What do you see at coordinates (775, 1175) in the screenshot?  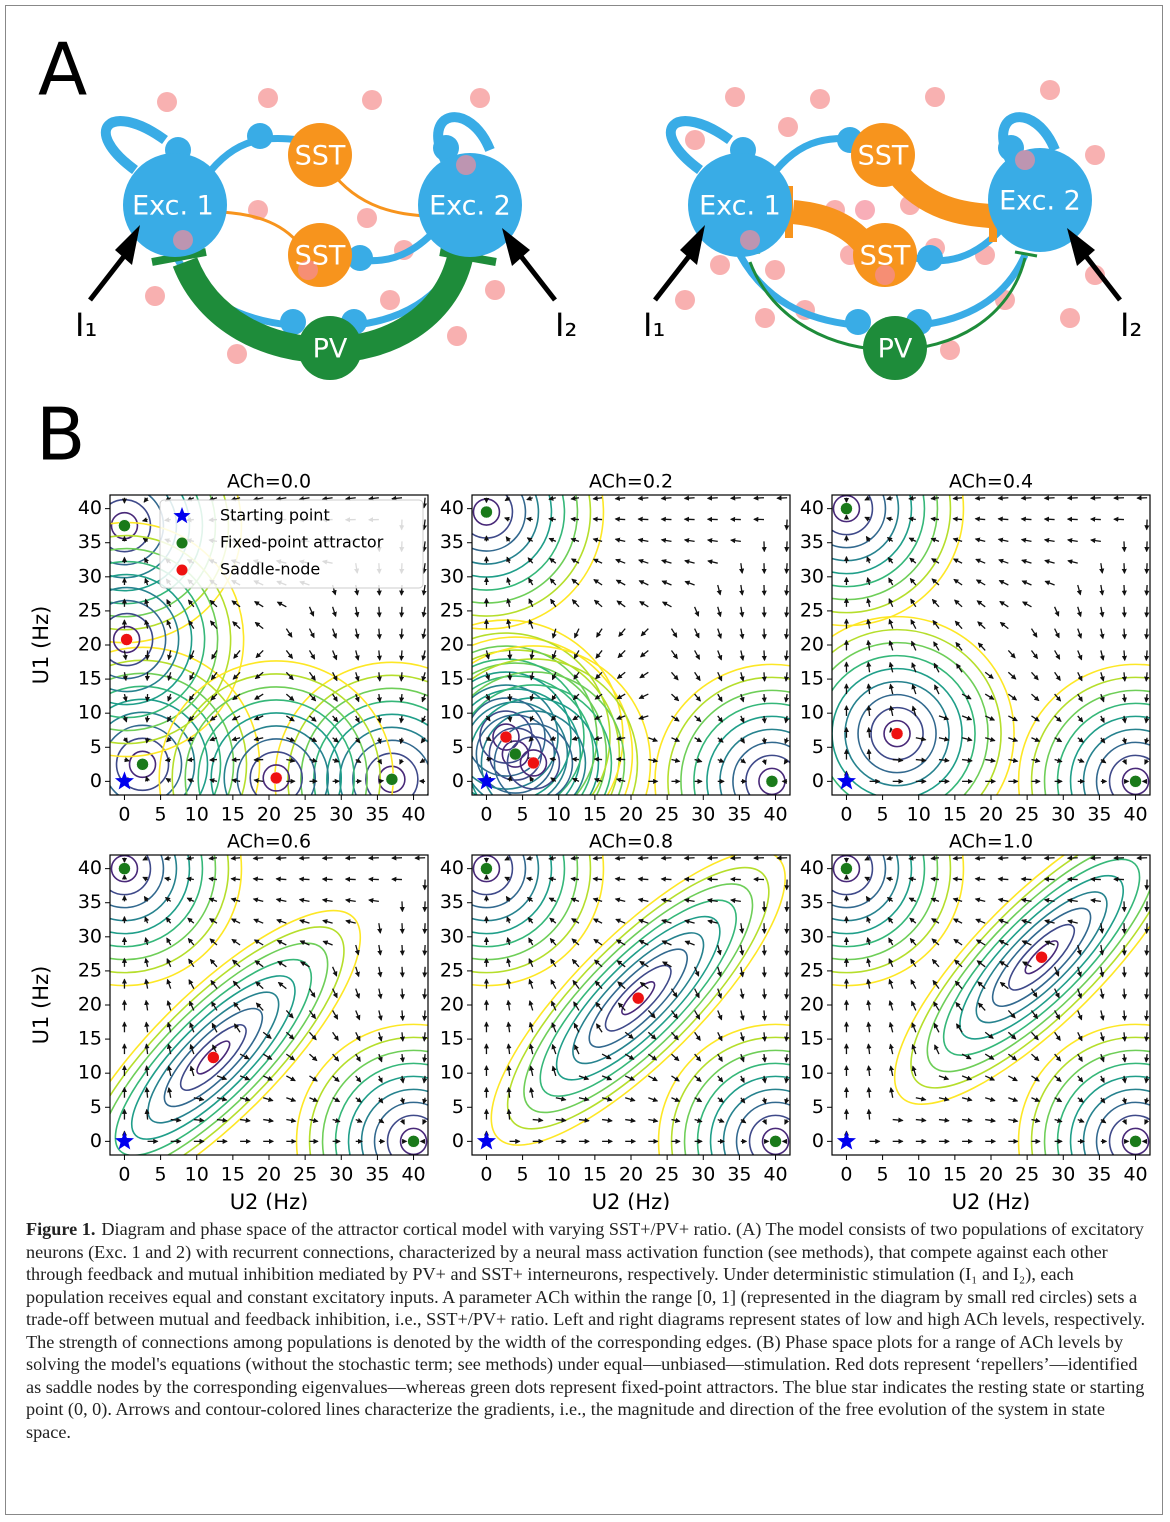 I see `x-tick-label: 40` at bounding box center [775, 1175].